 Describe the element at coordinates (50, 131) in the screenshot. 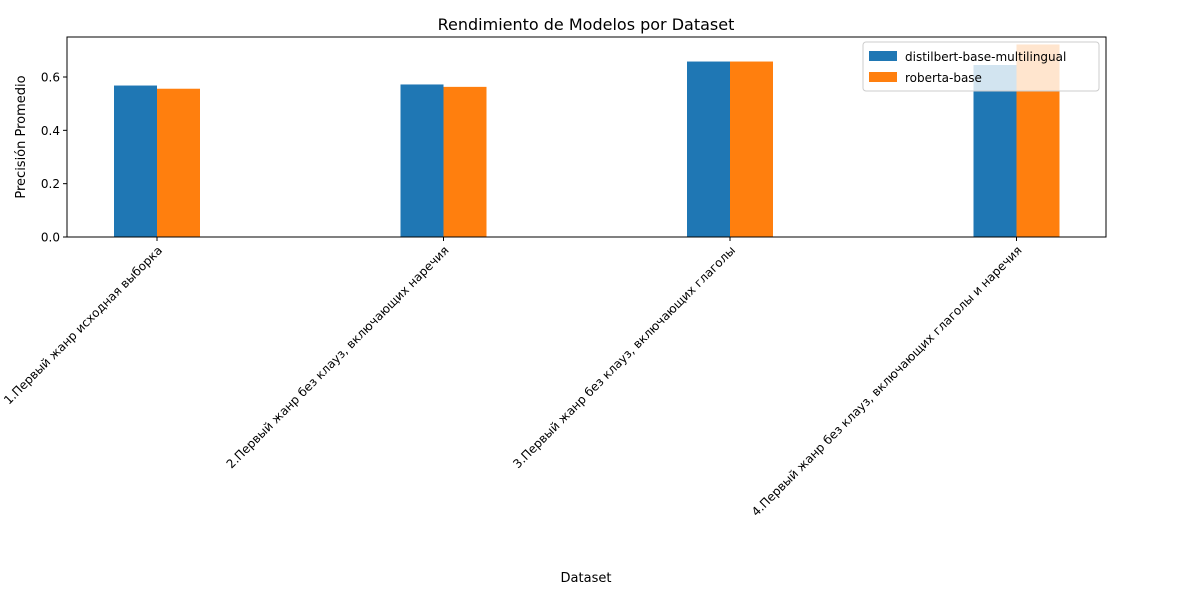

I see `y-tick-label: 0.4` at that location.